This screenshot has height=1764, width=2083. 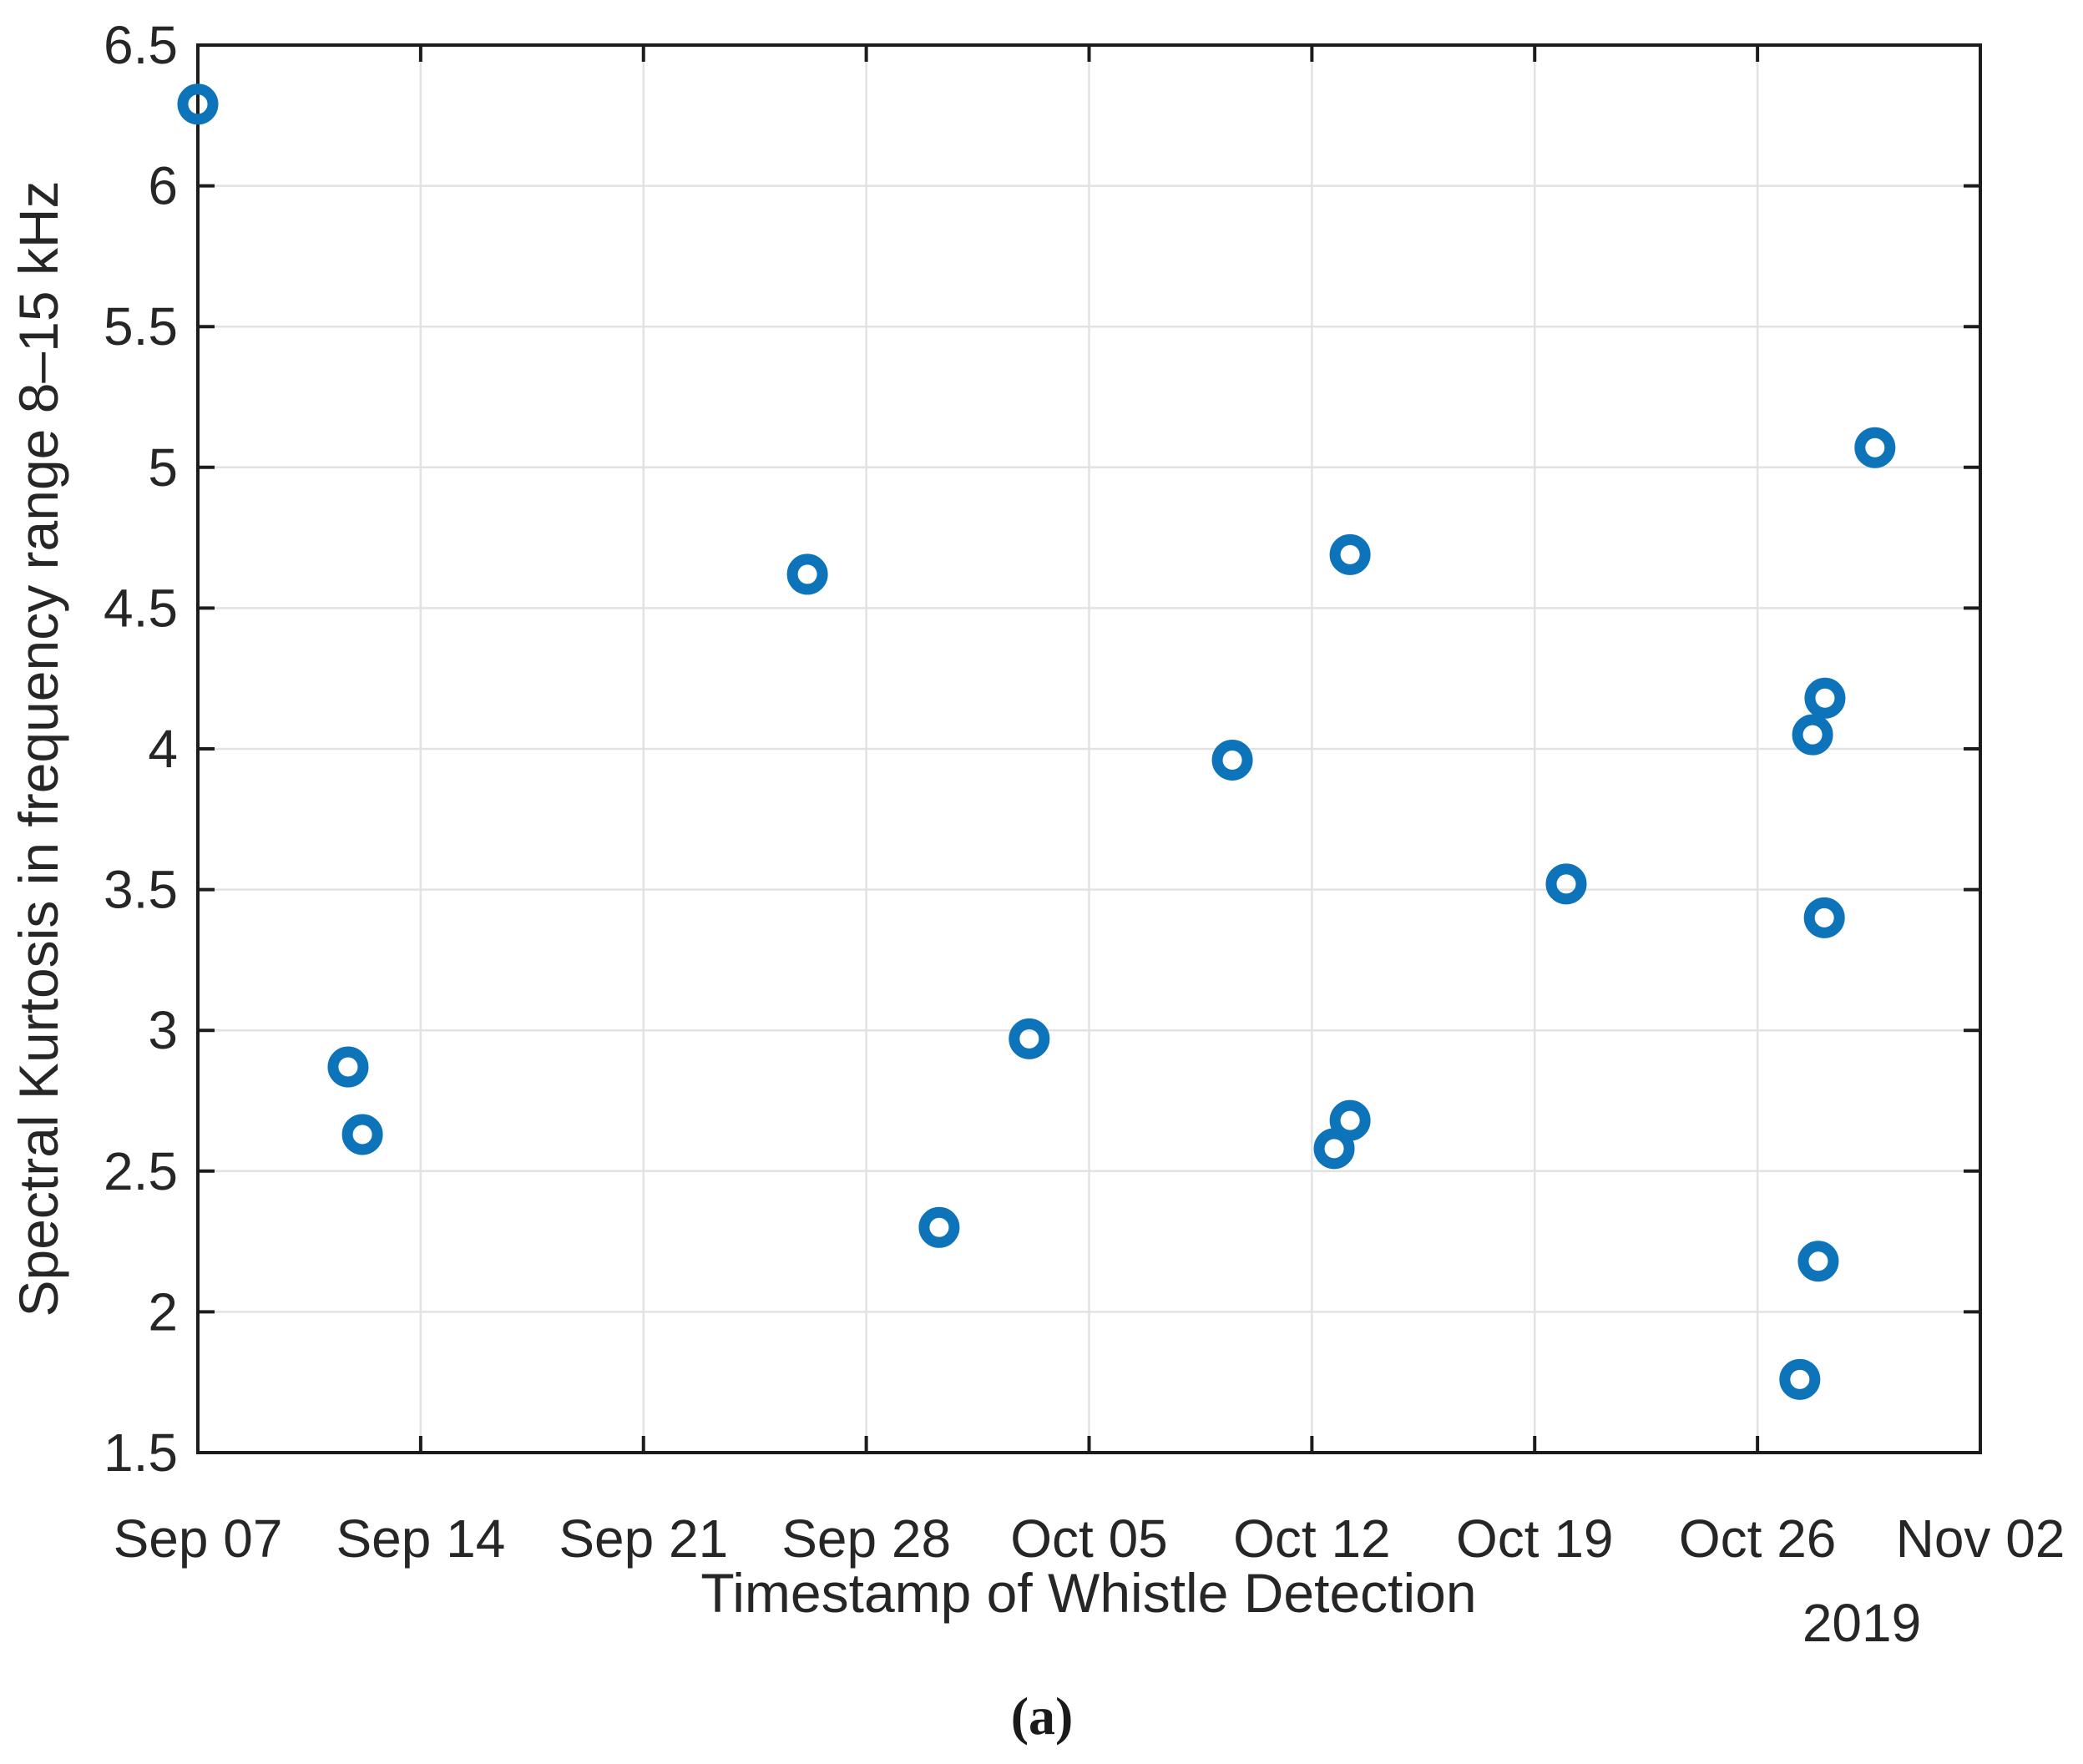 What do you see at coordinates (163, 1030) in the screenshot?
I see `y-tick-label: 3` at bounding box center [163, 1030].